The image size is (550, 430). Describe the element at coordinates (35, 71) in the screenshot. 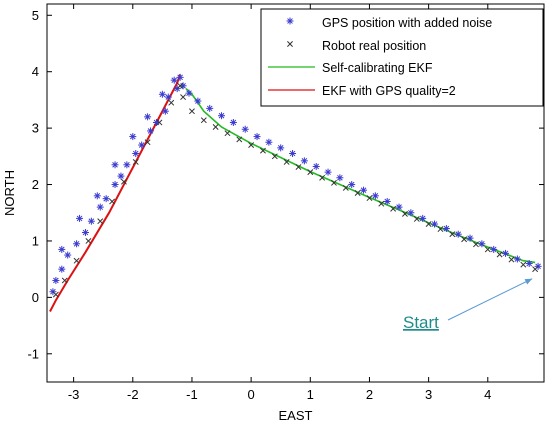

I see `y-tick-label: 4` at that location.